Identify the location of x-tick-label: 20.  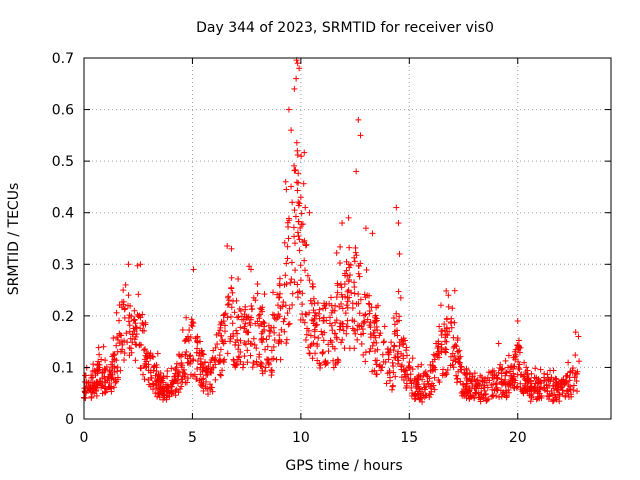
(518, 438).